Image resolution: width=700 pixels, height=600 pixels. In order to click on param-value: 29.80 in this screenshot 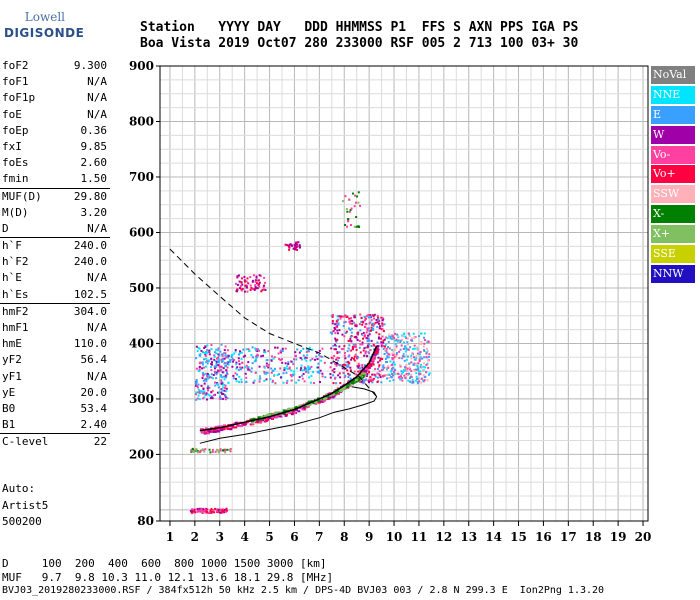, I will do `click(90, 196)`.